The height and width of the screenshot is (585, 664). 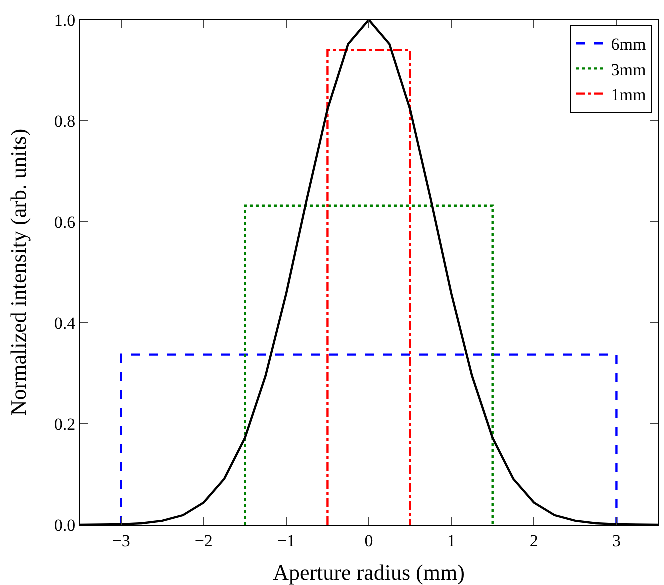 I want to click on x-tick-label: −2, so click(x=203, y=540).